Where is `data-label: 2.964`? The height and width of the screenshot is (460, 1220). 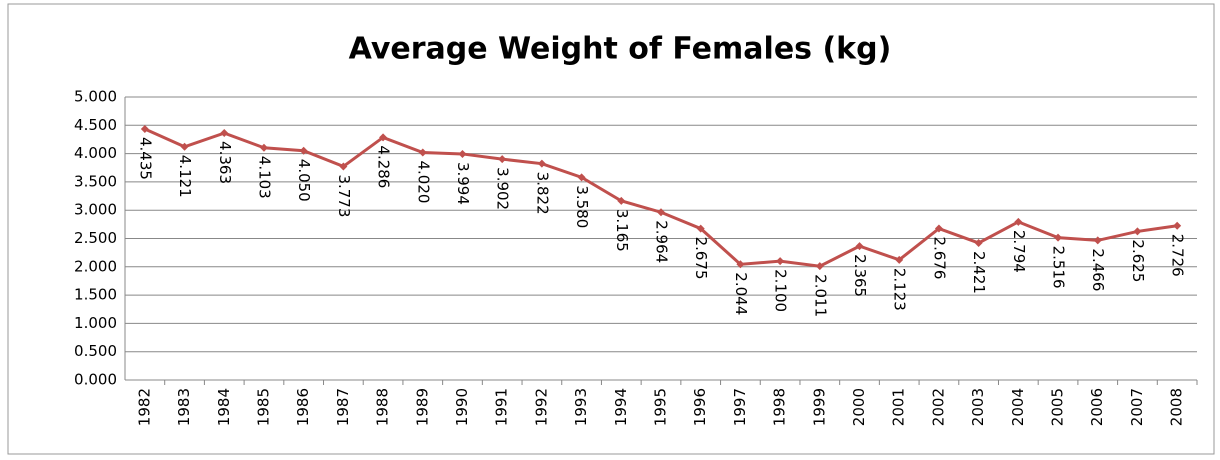 data-label: 2.964 is located at coordinates (662, 241).